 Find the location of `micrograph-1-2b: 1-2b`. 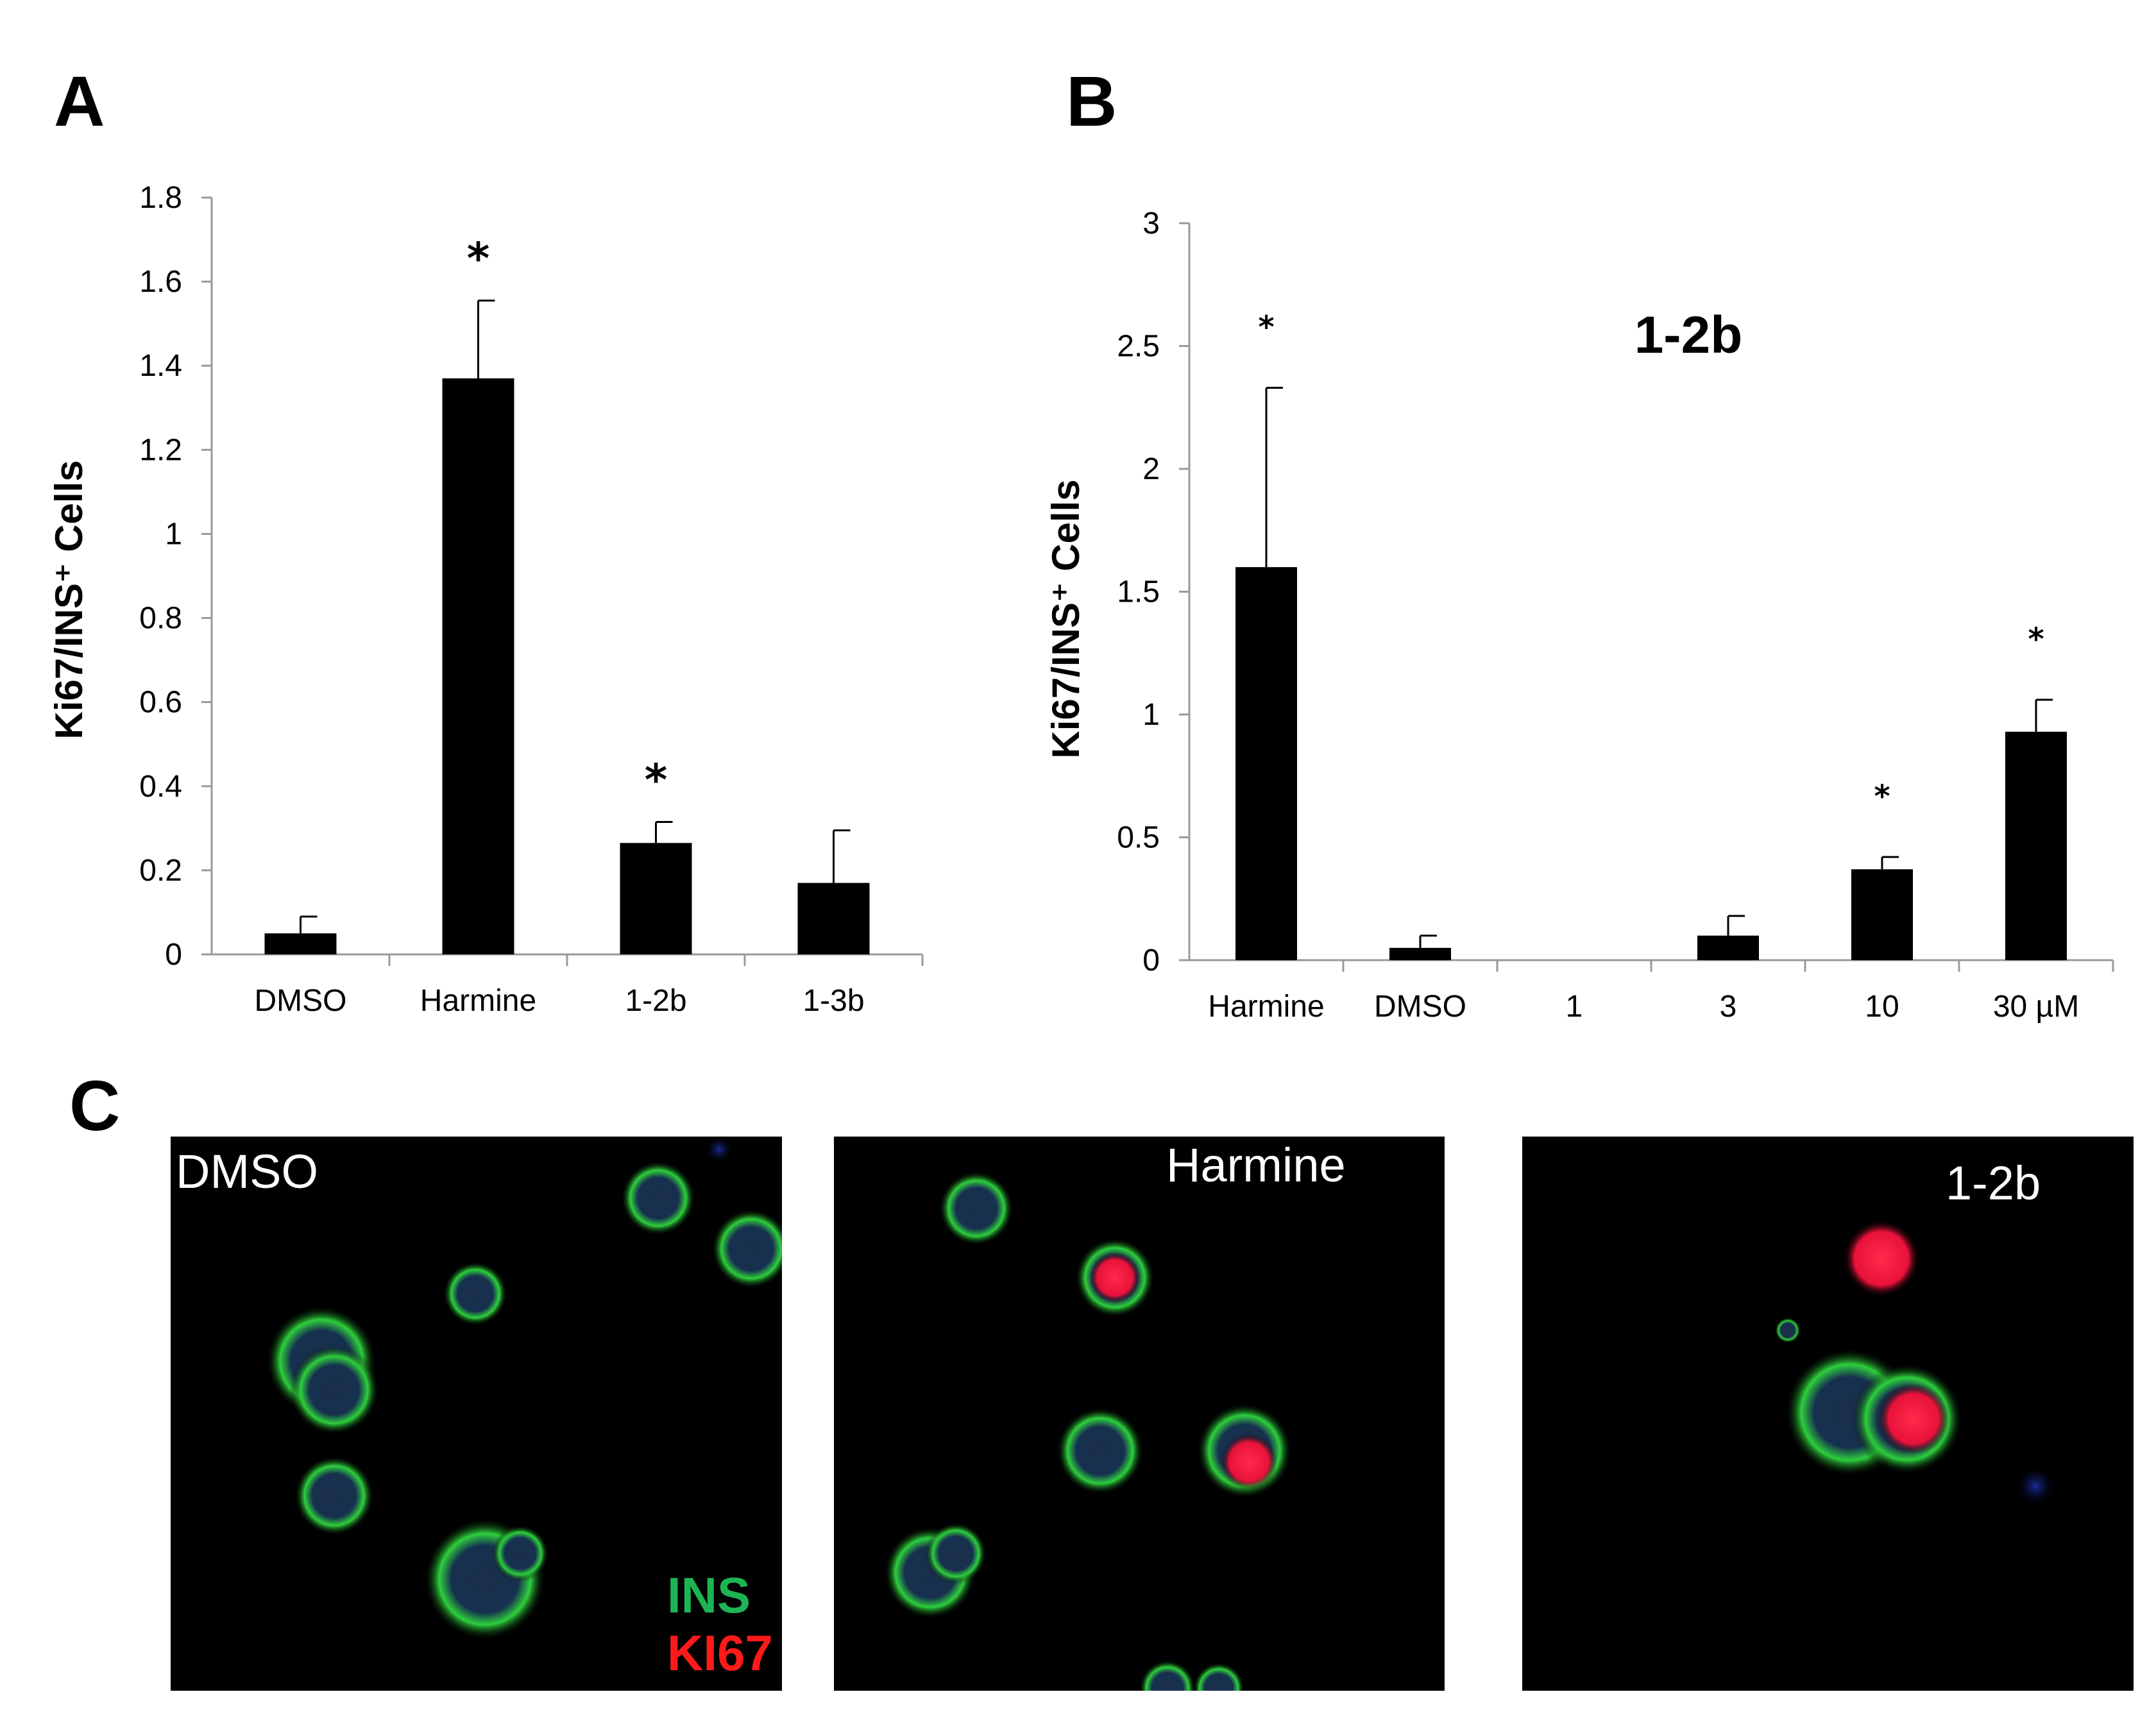

micrograph-1-2b: 1-2b is located at coordinates (1828, 1414).